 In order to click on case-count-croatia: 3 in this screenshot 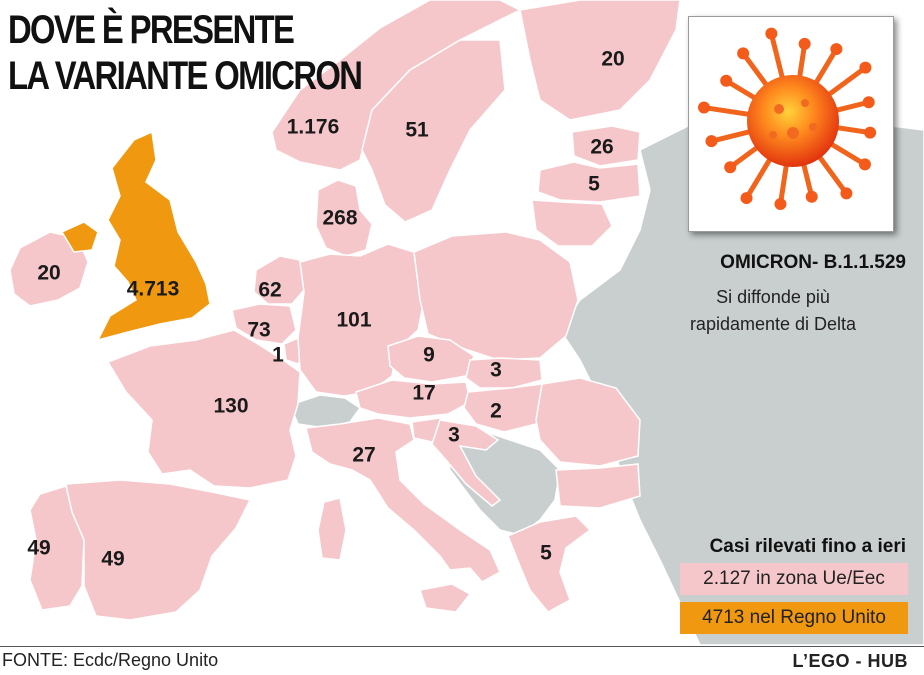, I will do `click(454, 435)`.